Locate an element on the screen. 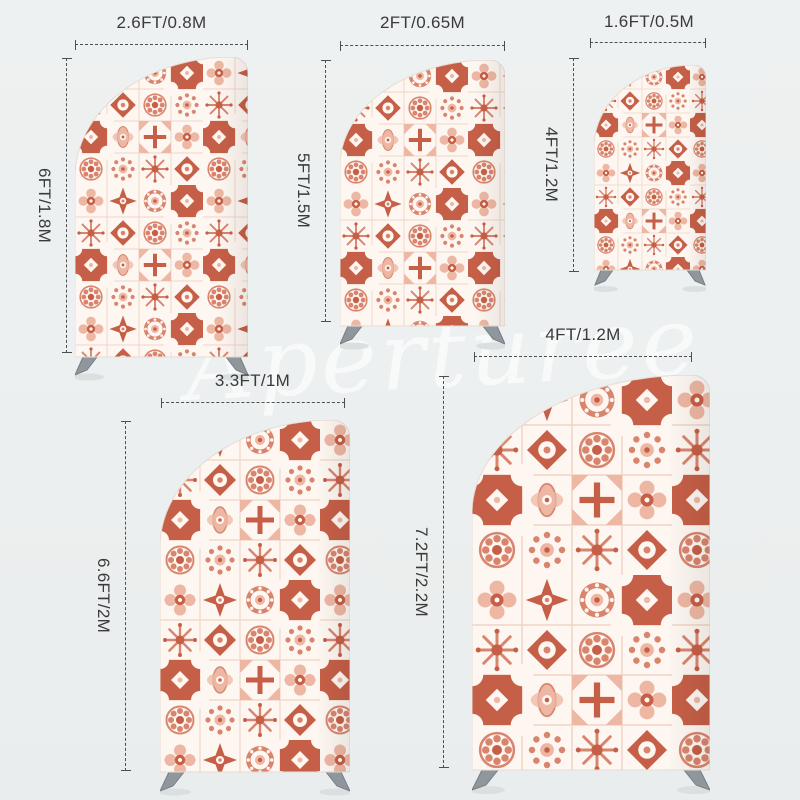  b4-height-dimension-line is located at coordinates (126, 596).